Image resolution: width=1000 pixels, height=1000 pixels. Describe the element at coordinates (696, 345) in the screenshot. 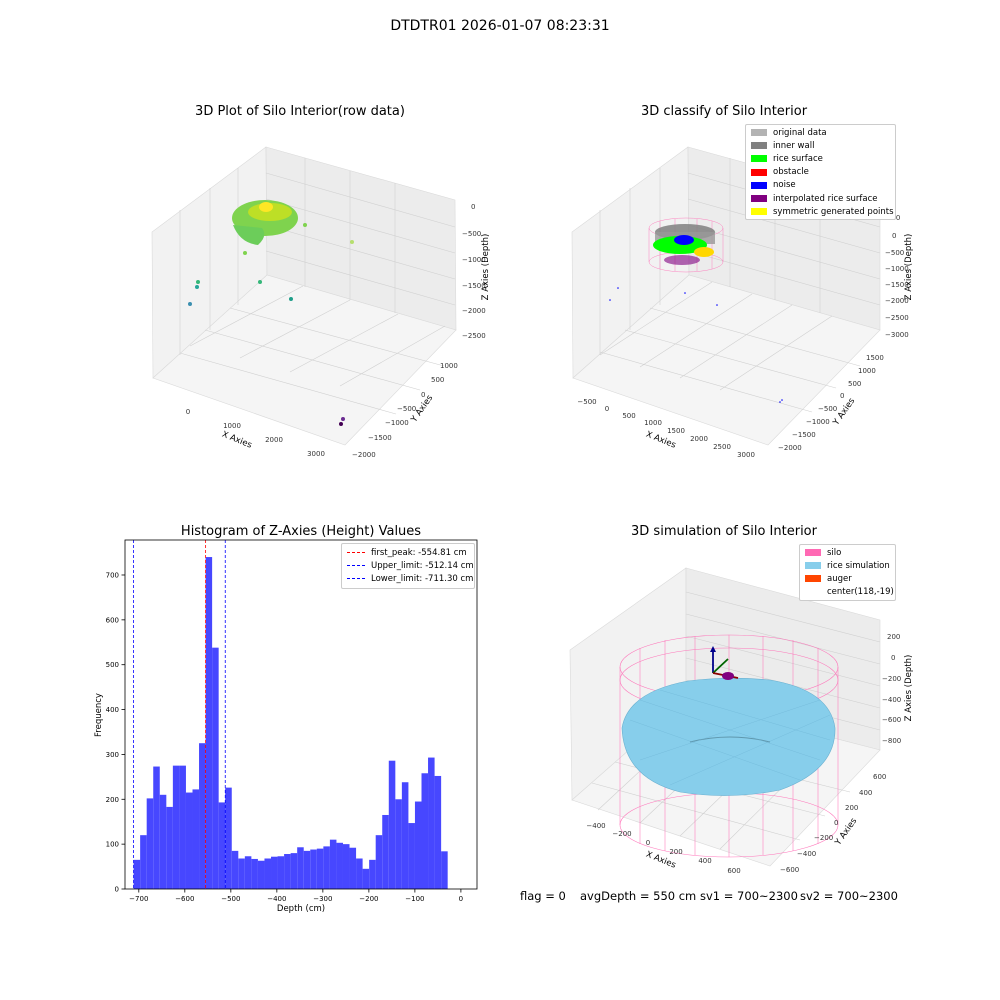

I see `classify-noise-points` at that location.